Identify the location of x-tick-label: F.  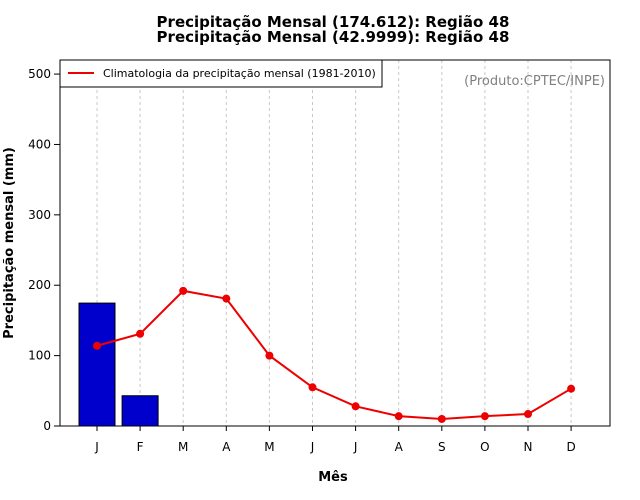
(140, 447).